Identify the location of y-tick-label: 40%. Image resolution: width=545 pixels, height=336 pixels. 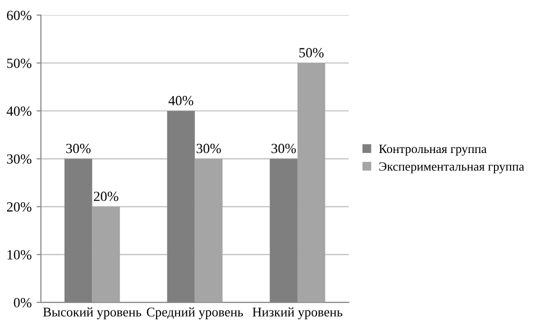
(19, 111).